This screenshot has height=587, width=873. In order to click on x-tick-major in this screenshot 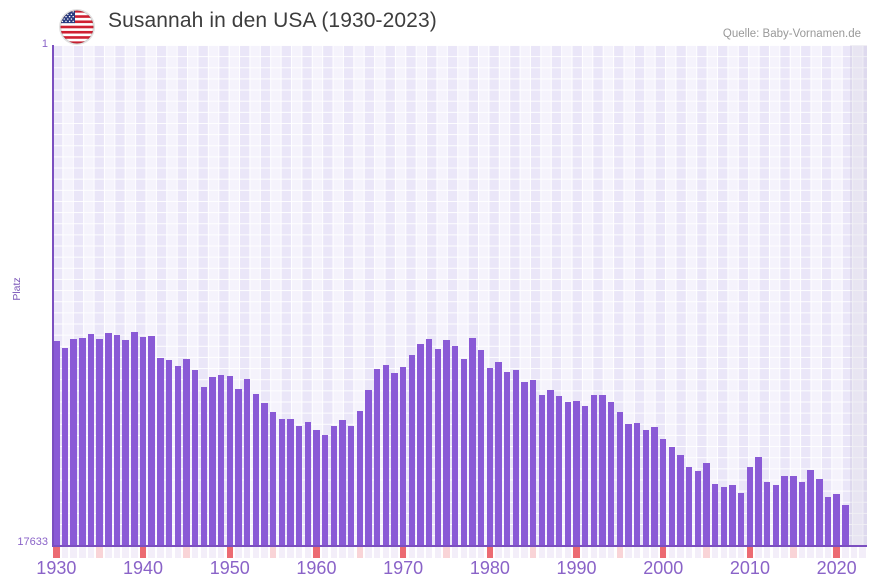, I will do `click(576, 552)`.